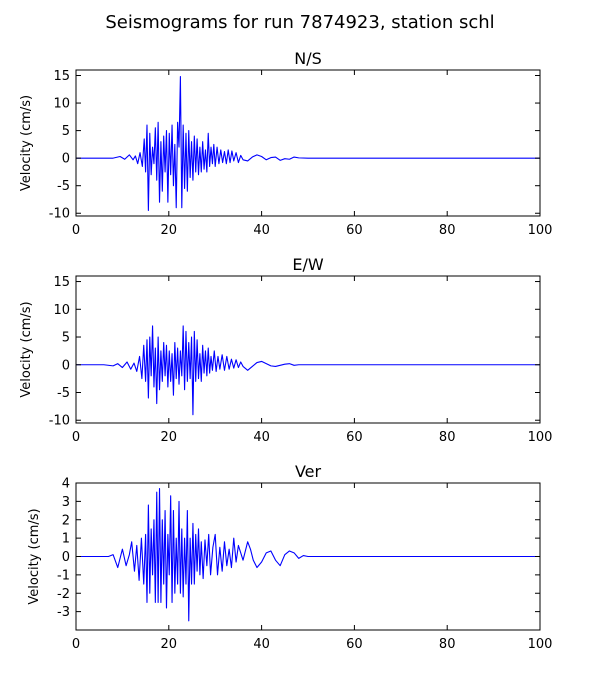  I want to click on x-tick-label-ver: 0, so click(76, 644).